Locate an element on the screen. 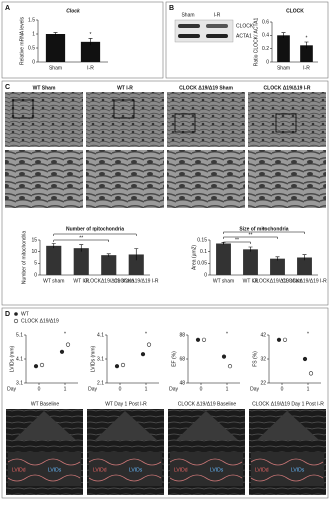 The image size is (330, 505). echo-caption: CLOCK Δ19/Δ19 Baseline is located at coordinates (207, 404).